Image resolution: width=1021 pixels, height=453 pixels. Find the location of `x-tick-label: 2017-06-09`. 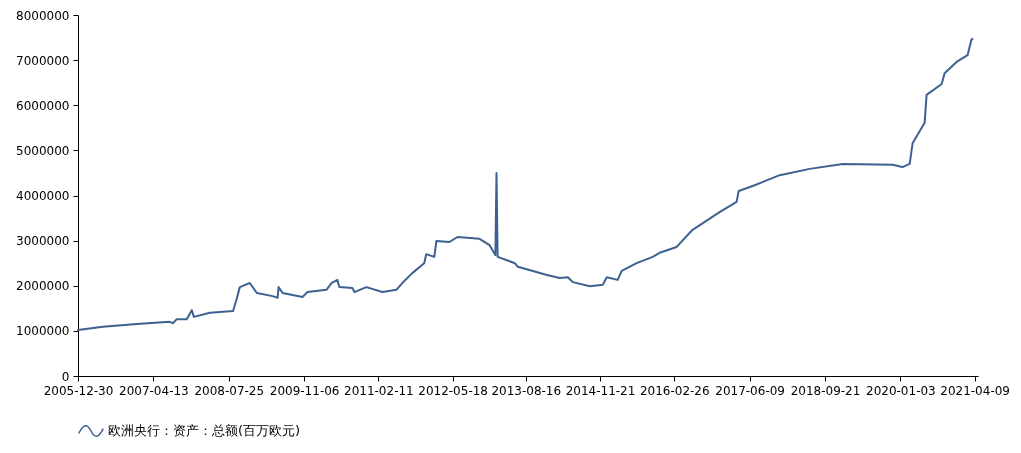

x-tick-label: 2017-06-09 is located at coordinates (750, 390).